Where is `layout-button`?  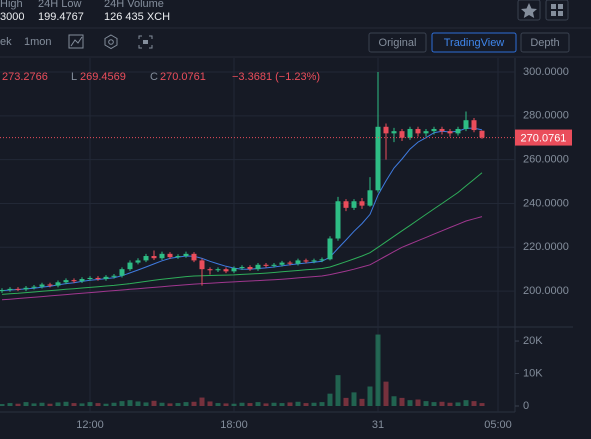
layout-button is located at coordinates (557, 10).